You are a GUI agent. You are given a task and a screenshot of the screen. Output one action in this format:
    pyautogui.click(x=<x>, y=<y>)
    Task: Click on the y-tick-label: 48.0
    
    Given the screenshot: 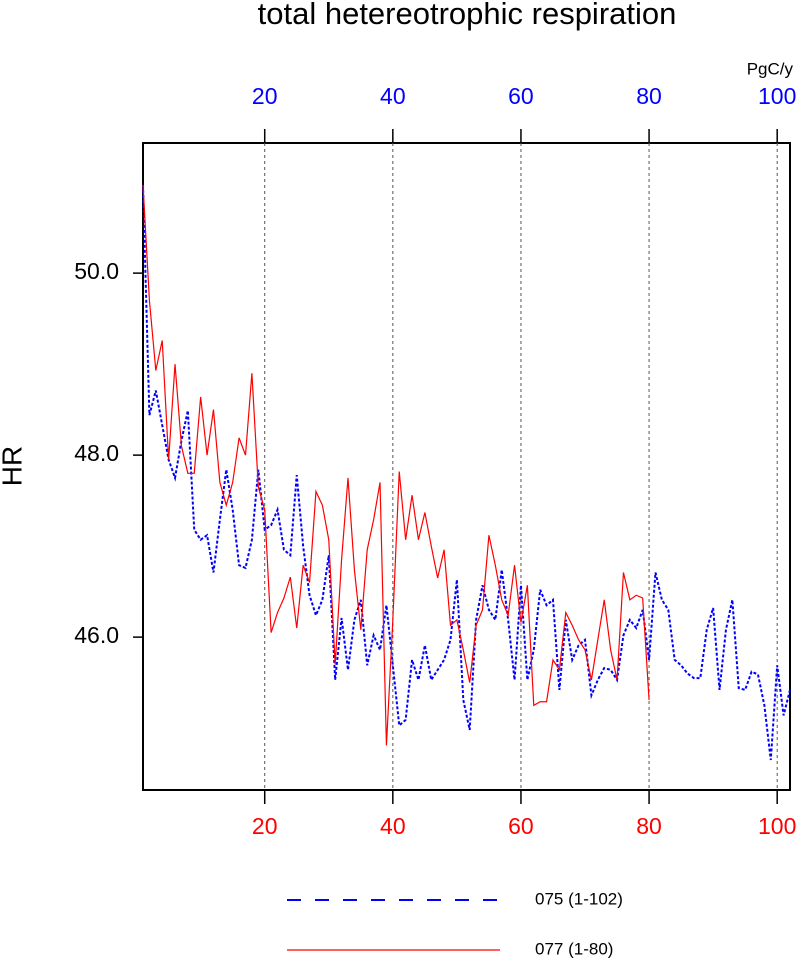 What is the action you would take?
    pyautogui.click(x=96, y=453)
    